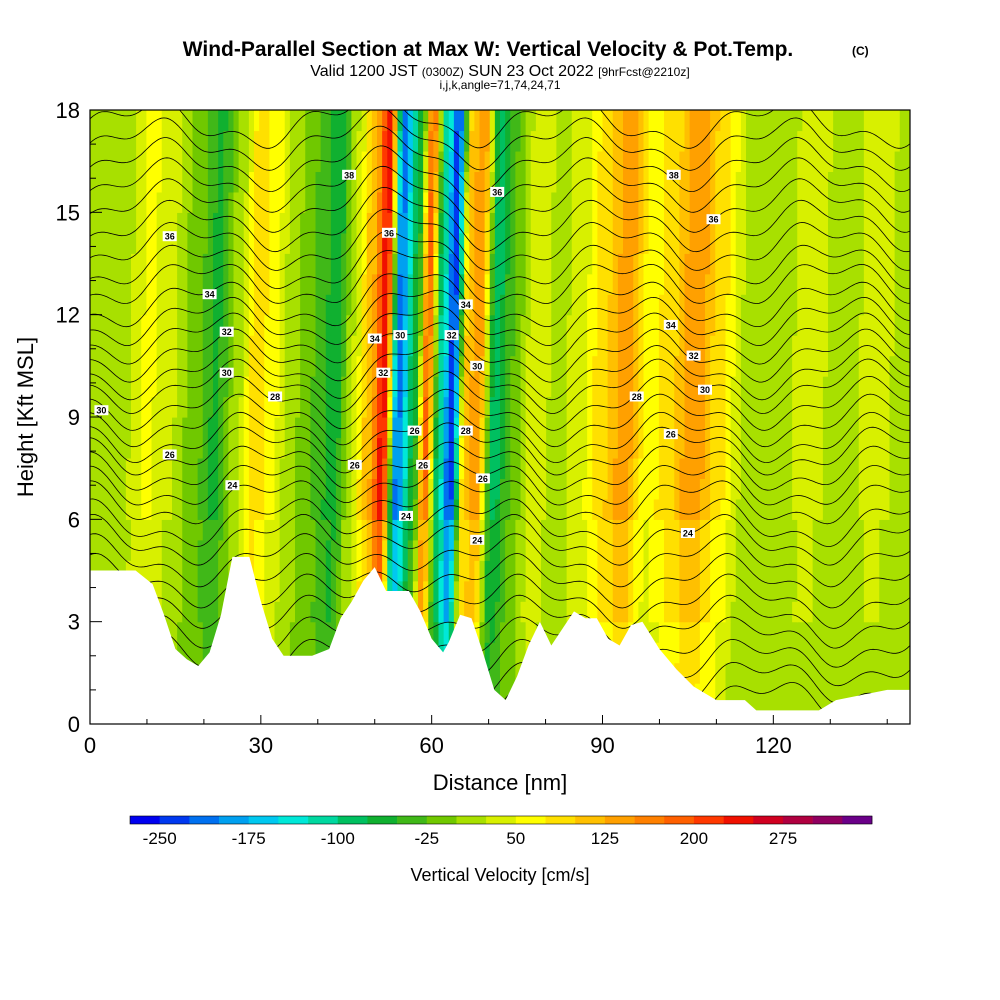 The width and height of the screenshot is (1000, 1000). I want to click on contour-label: 26, so click(483, 479).